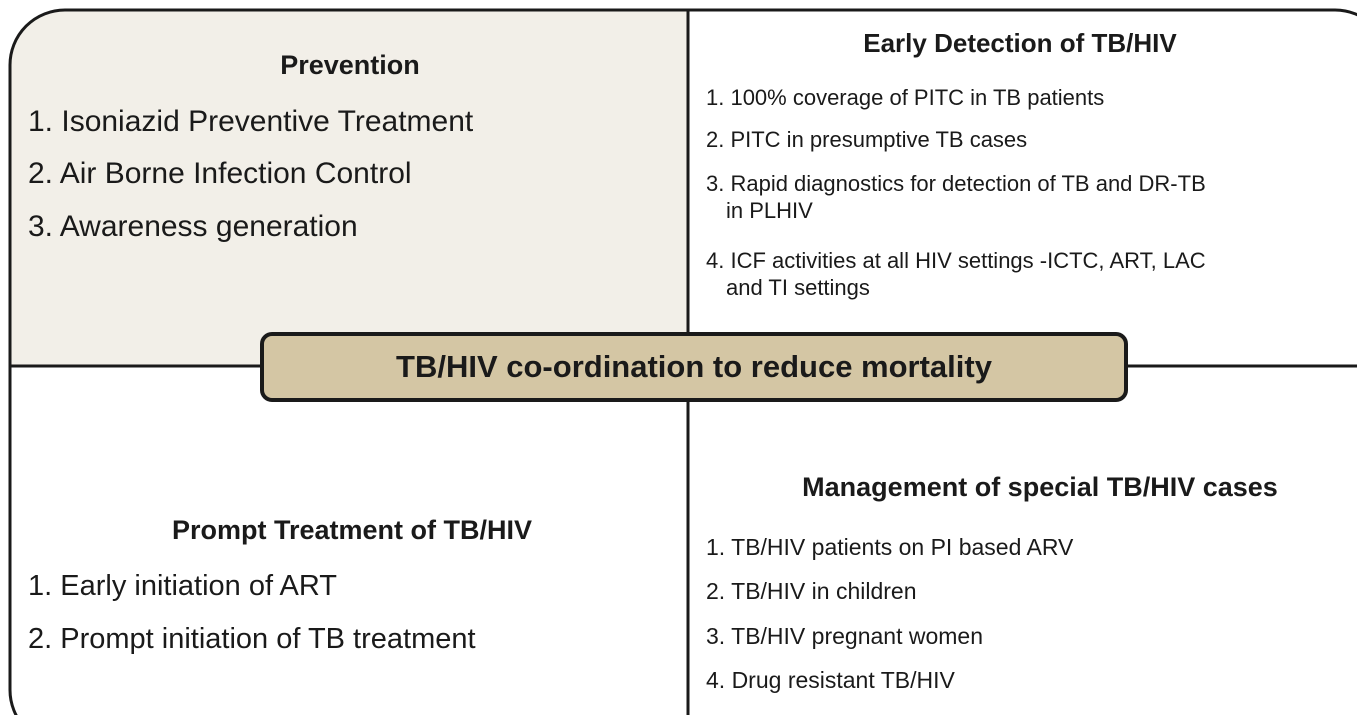 This screenshot has width=1357, height=715. Describe the element at coordinates (350, 65) in the screenshot. I see `quadrant-title: Prevention` at that location.